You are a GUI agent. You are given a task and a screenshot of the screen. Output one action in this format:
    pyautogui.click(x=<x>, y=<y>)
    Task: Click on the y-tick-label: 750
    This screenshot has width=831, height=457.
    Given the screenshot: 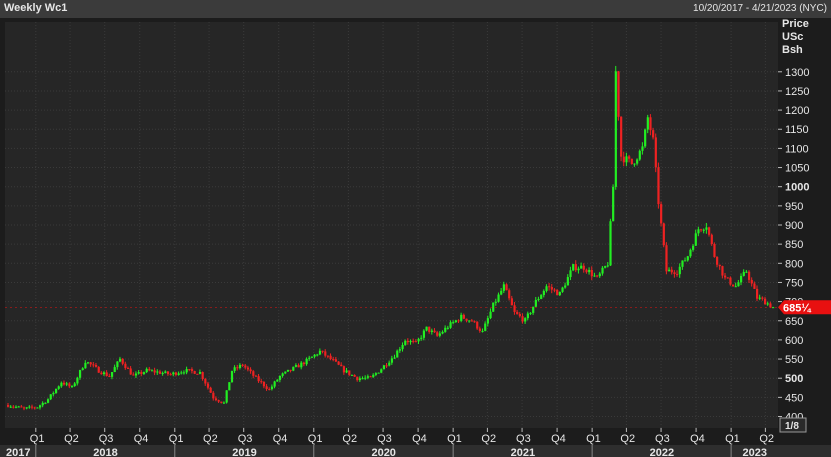 What is the action you would take?
    pyautogui.click(x=794, y=283)
    